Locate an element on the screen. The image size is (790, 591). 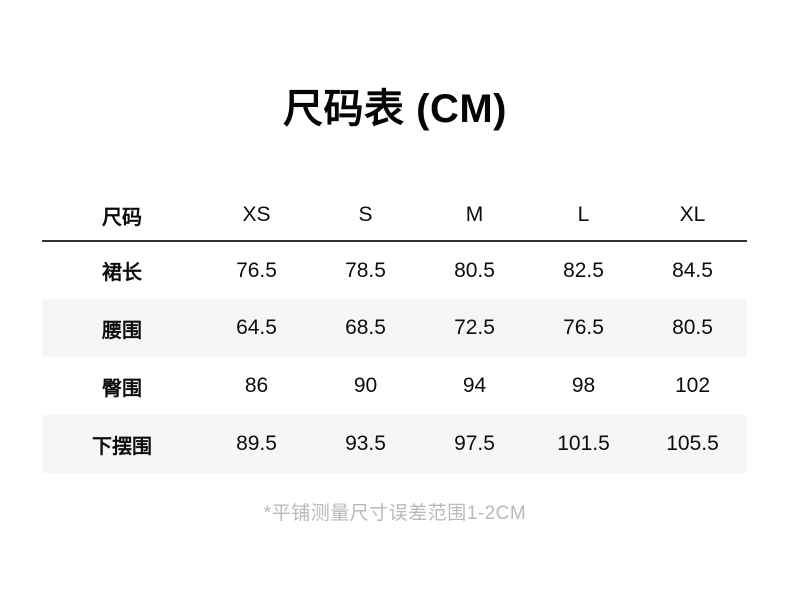
cell-value: 84.5 is located at coordinates (692, 270).